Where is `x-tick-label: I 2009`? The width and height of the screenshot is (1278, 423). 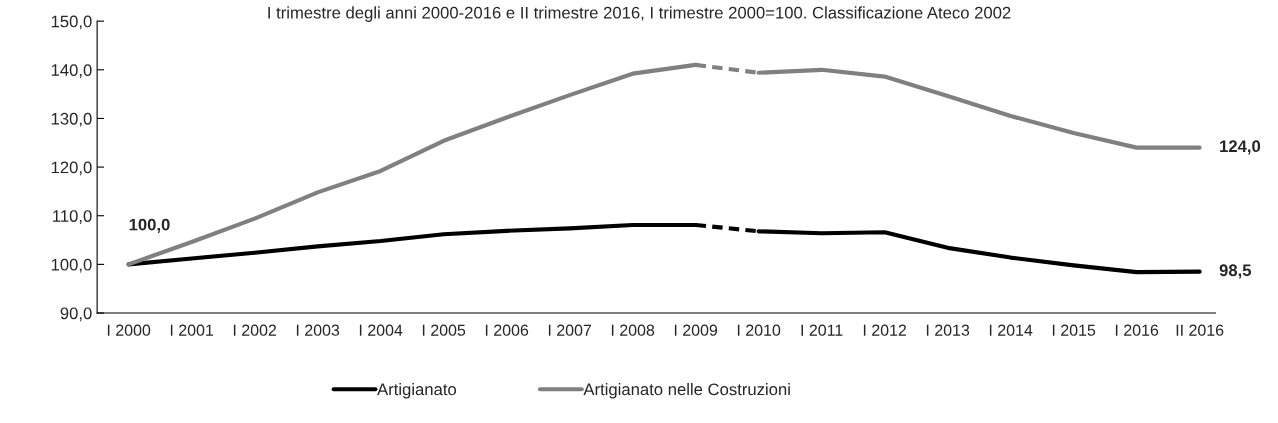
x-tick-label: I 2009 is located at coordinates (696, 330).